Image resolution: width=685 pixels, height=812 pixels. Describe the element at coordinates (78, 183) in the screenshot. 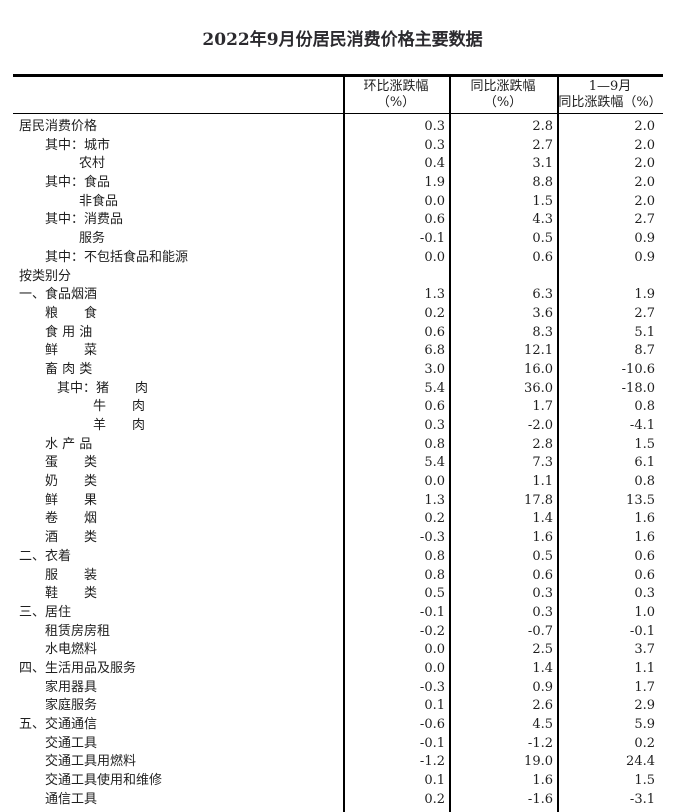

I see `row-label: 其中：食品` at that location.